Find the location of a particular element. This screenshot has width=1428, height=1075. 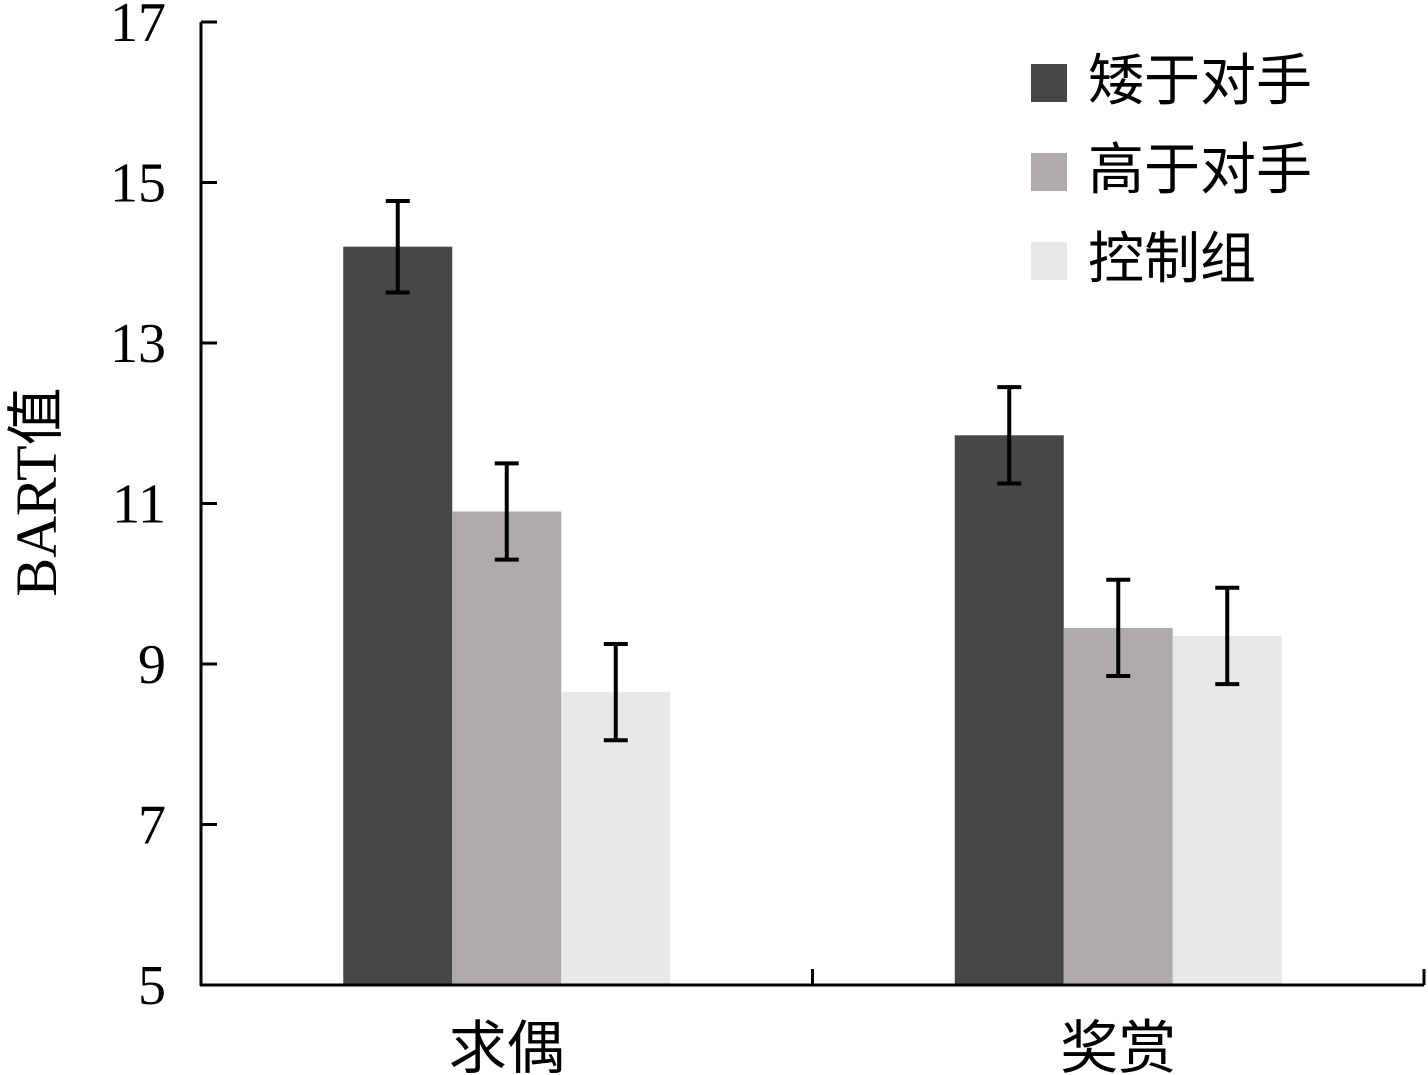

y-tick-label: 5 is located at coordinates (152, 986).